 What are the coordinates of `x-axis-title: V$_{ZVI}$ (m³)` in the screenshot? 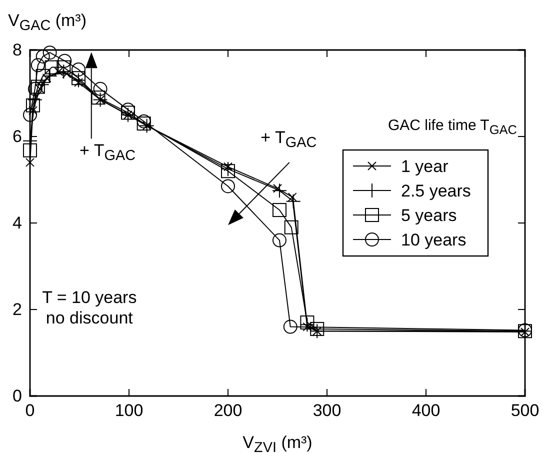 It's located at (277, 443).